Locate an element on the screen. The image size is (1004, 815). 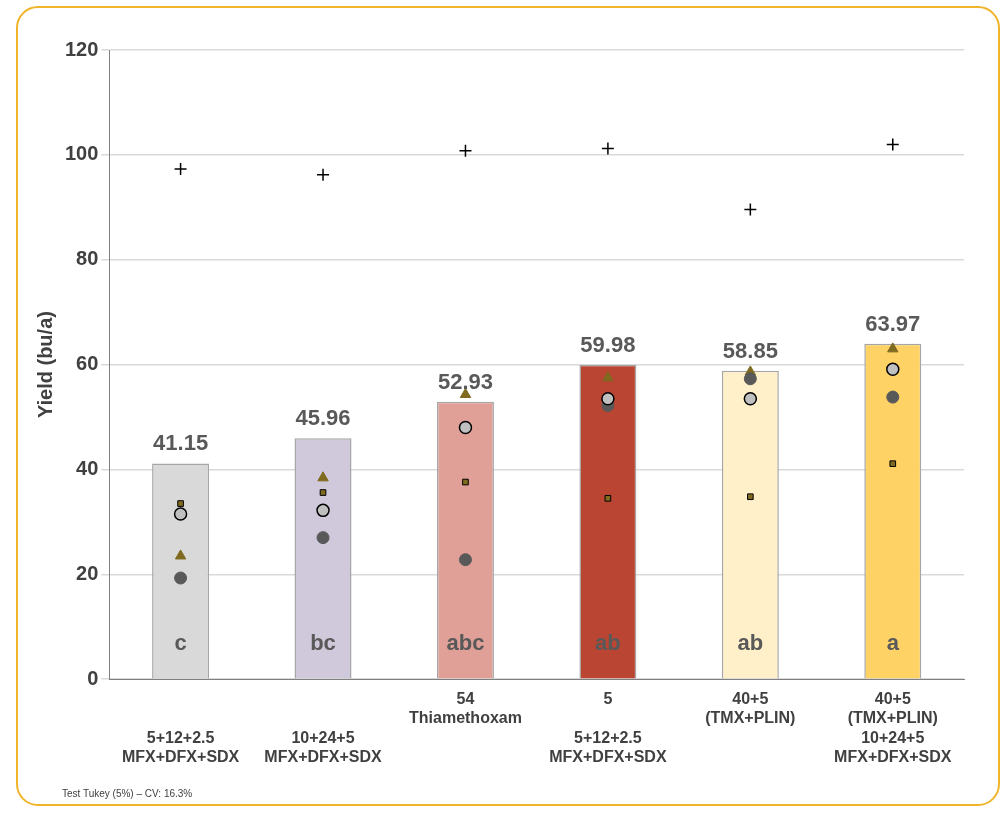
x-tick-label: 40+5 (TMX+PLIN) 10+24+5 MFX+DFX+SDX is located at coordinates (893, 727).